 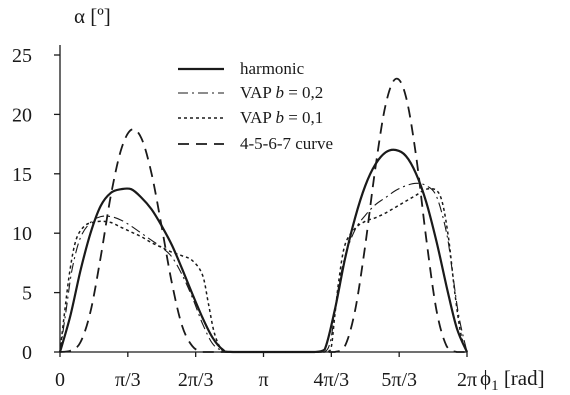 I want to click on y-tick-label: 0, so click(x=27, y=353).